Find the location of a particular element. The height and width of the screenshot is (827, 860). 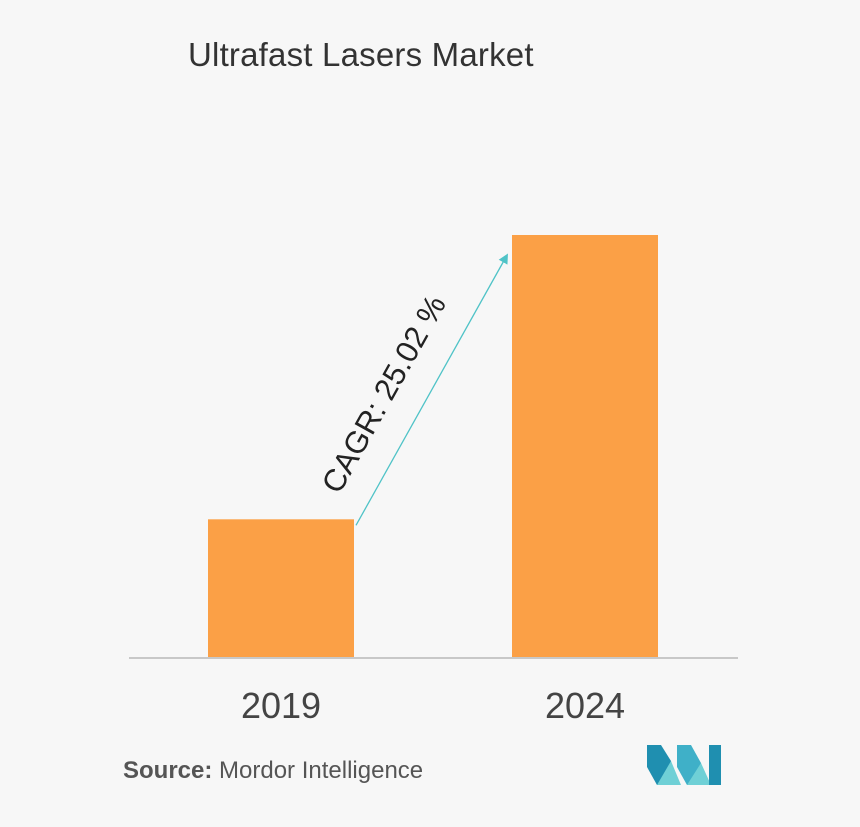

bar-2024 is located at coordinates (585, 446).